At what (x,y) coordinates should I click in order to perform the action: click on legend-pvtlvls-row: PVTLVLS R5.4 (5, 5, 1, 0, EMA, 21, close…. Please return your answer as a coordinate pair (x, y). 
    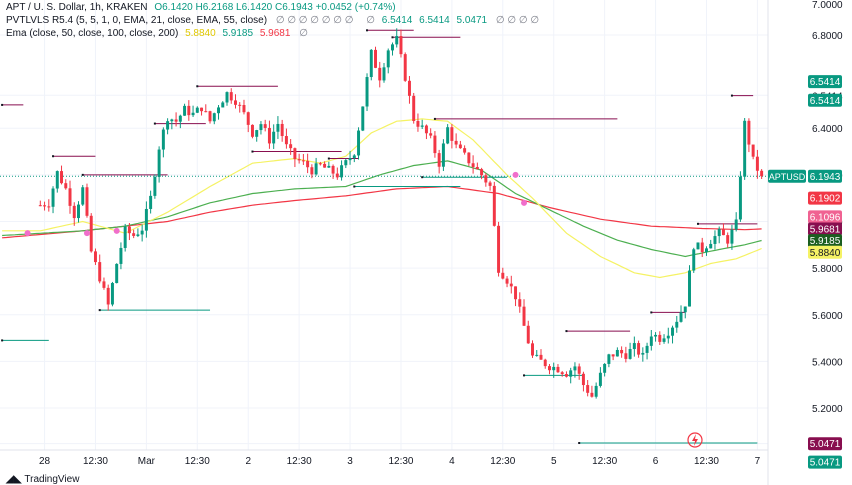
    Looking at the image, I should click on (272, 20).